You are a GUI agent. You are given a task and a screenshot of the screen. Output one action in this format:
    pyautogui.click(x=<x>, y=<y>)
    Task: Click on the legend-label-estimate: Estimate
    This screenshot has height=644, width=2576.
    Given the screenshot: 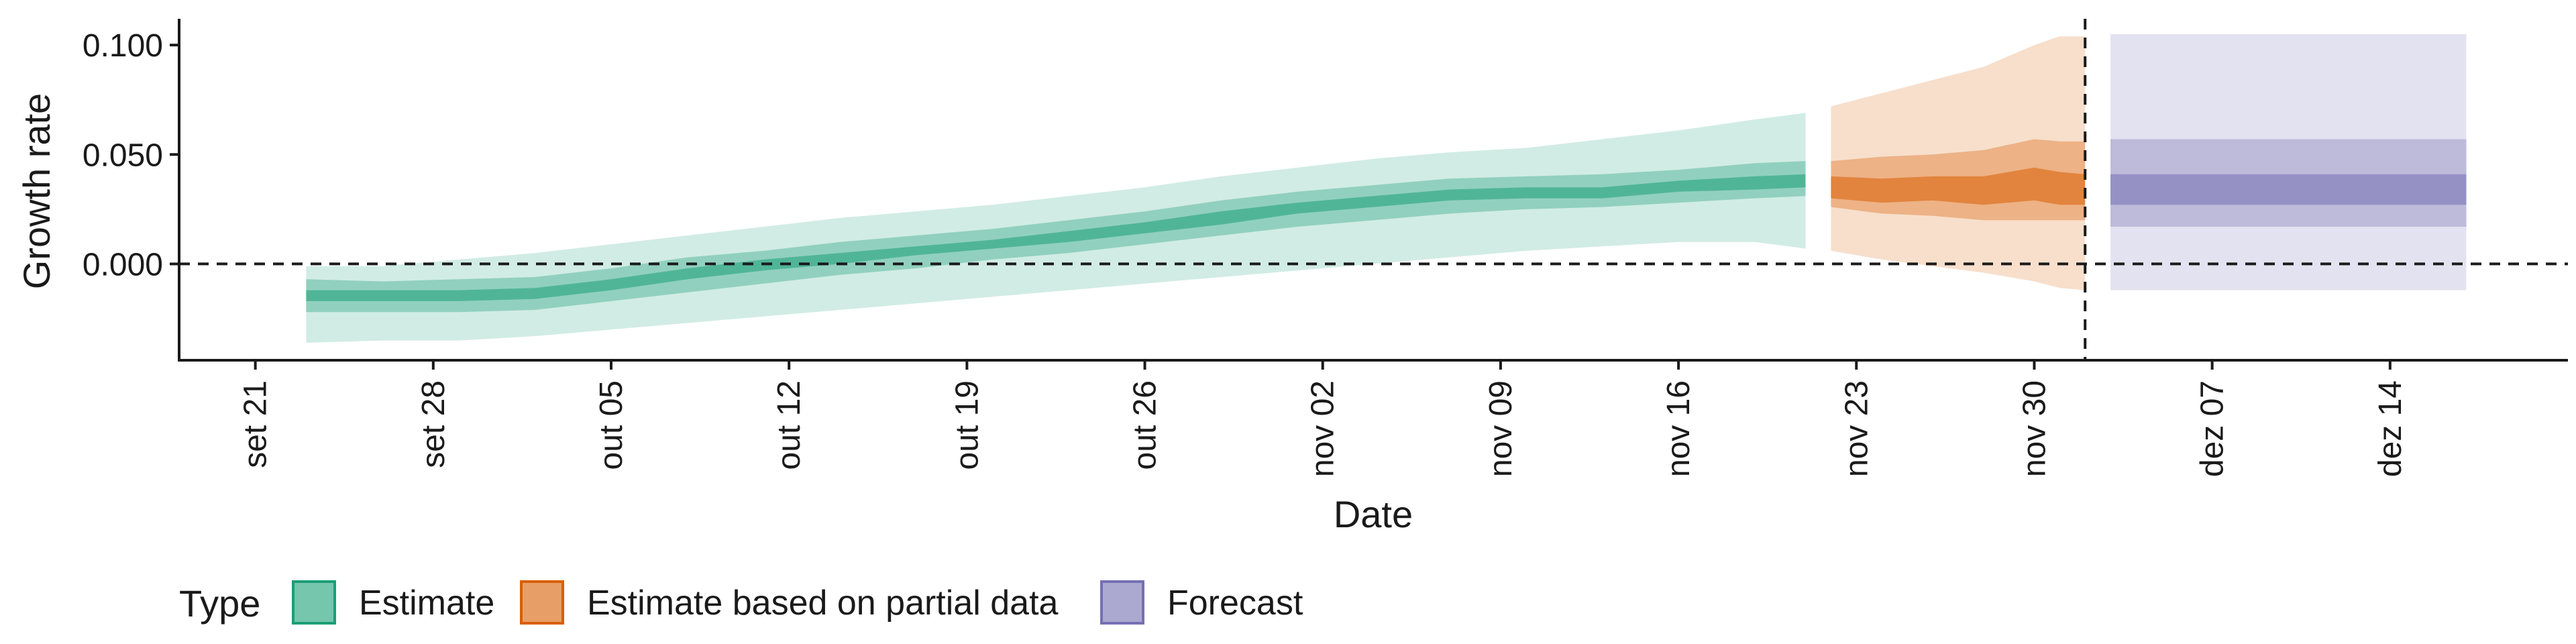 What is the action you would take?
    pyautogui.click(x=426, y=603)
    